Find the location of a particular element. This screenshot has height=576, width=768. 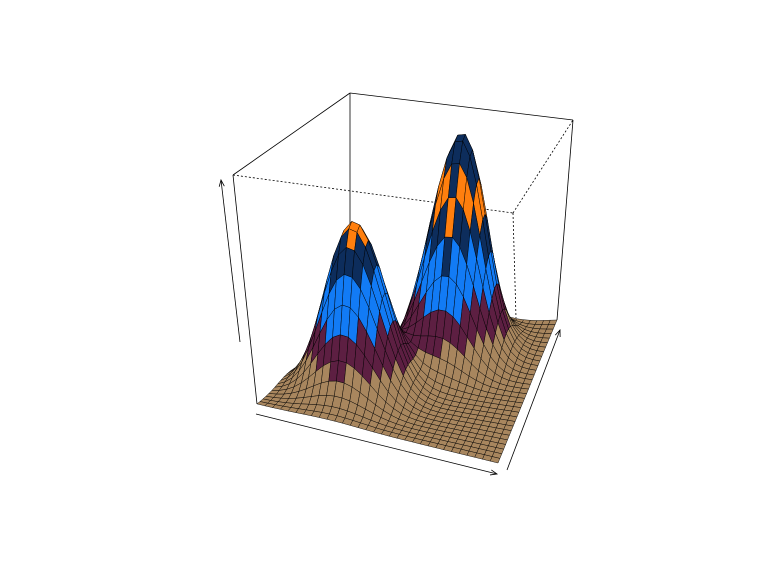

y-axis-arrow is located at coordinates (533, 400).